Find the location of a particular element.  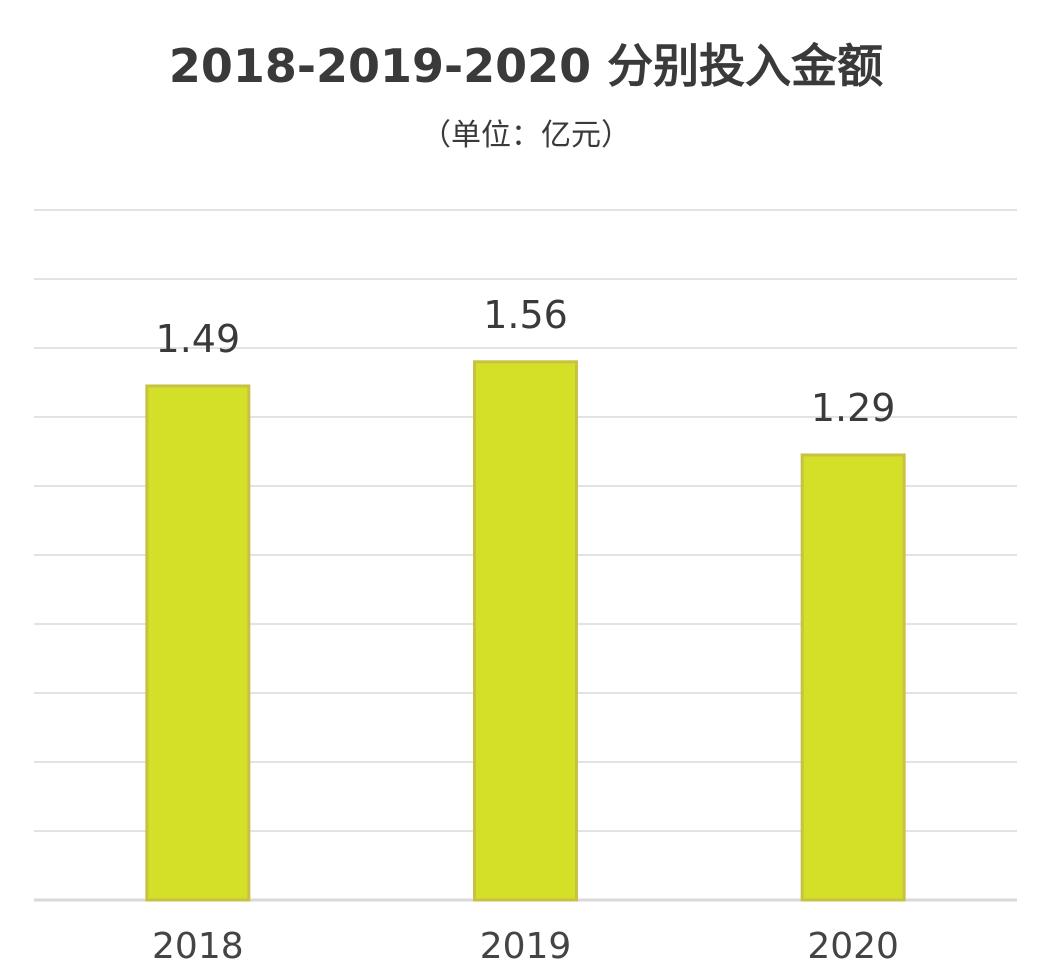

x-tick-label-2019: 2019 is located at coordinates (526, 946).